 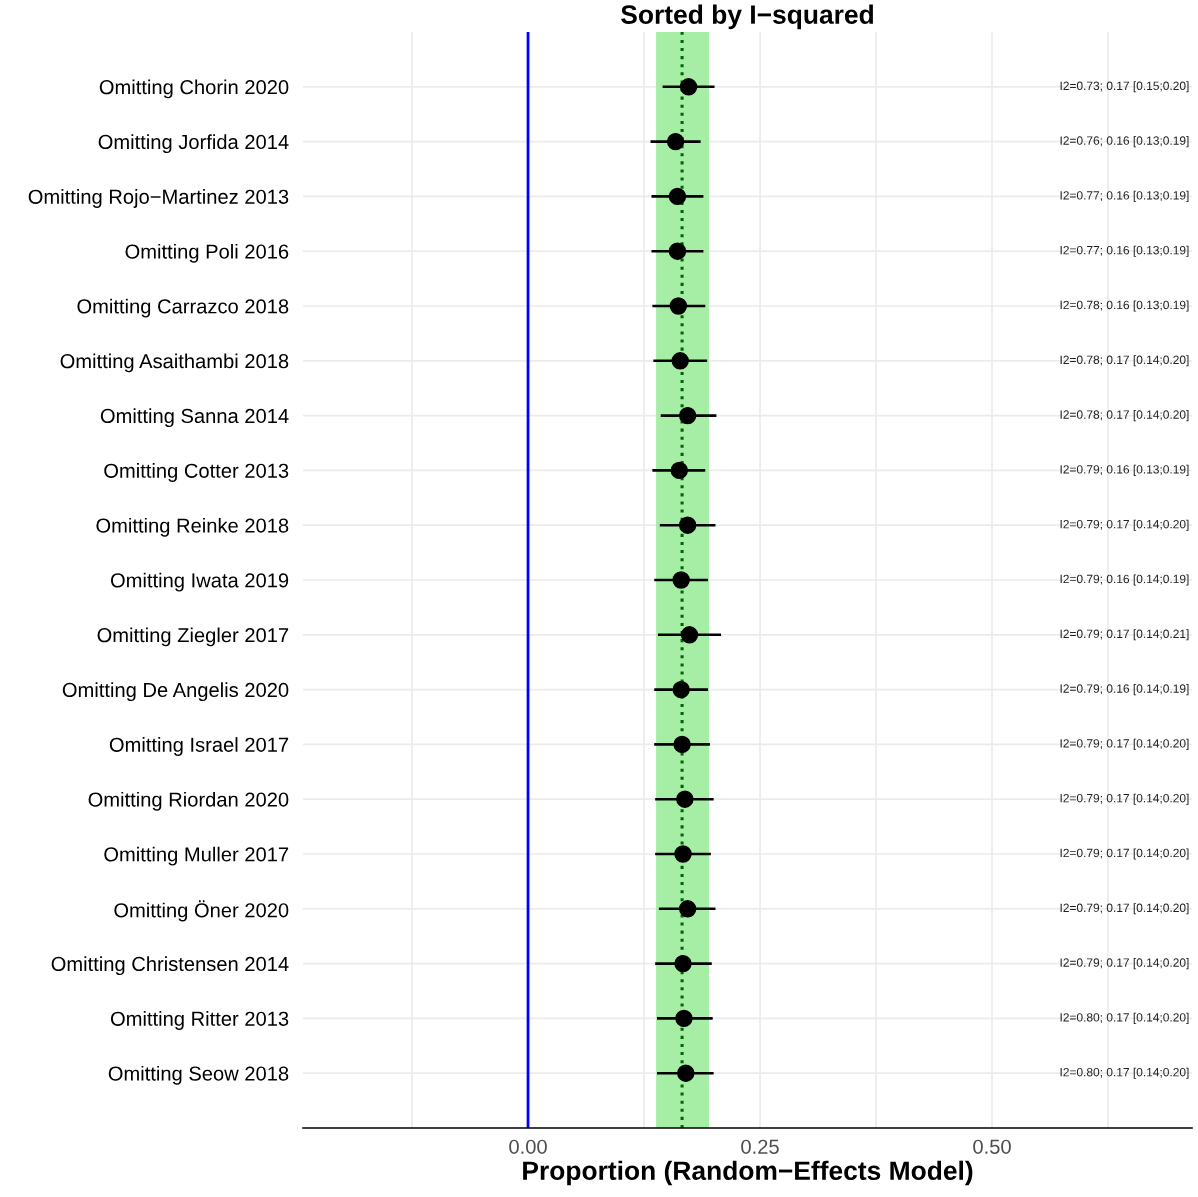 I want to click on x-tick-label: 0.50, so click(x=992, y=1146).